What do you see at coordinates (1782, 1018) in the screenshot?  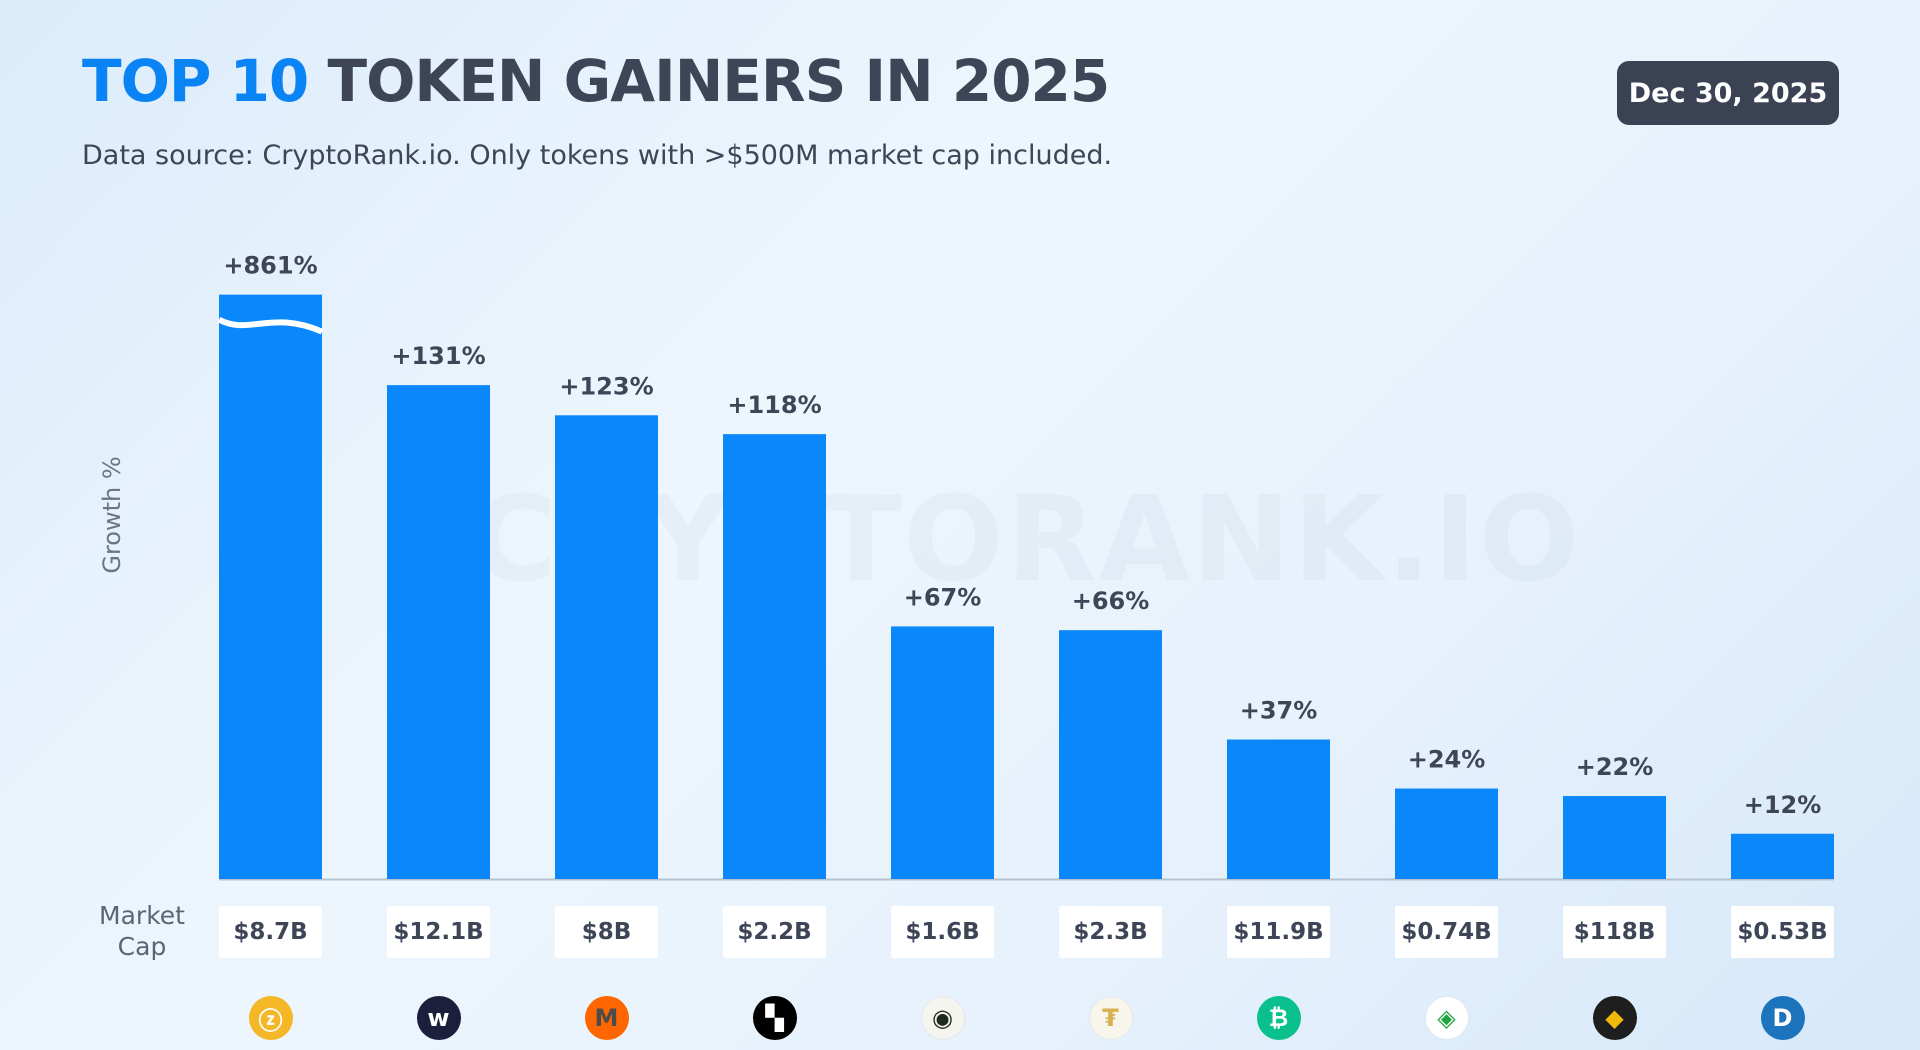 I see `dash-icon: D` at bounding box center [1782, 1018].